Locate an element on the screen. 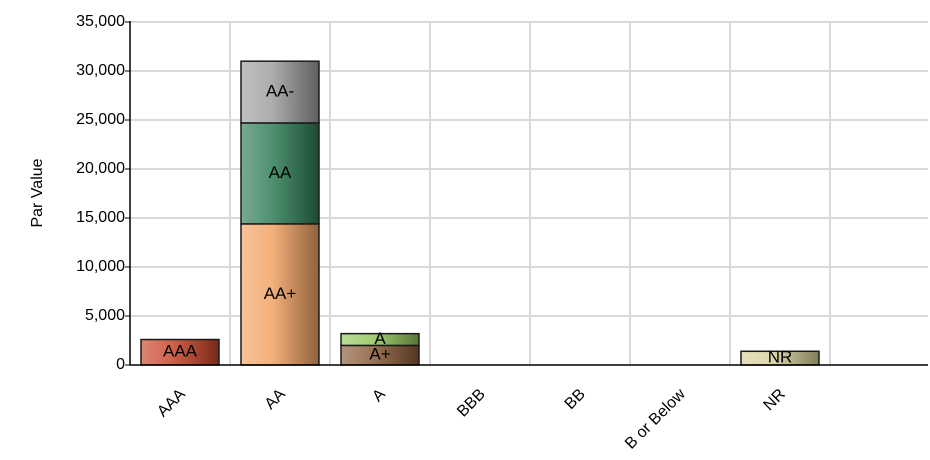 The height and width of the screenshot is (460, 930). x-tick-label: A is located at coordinates (379, 396).